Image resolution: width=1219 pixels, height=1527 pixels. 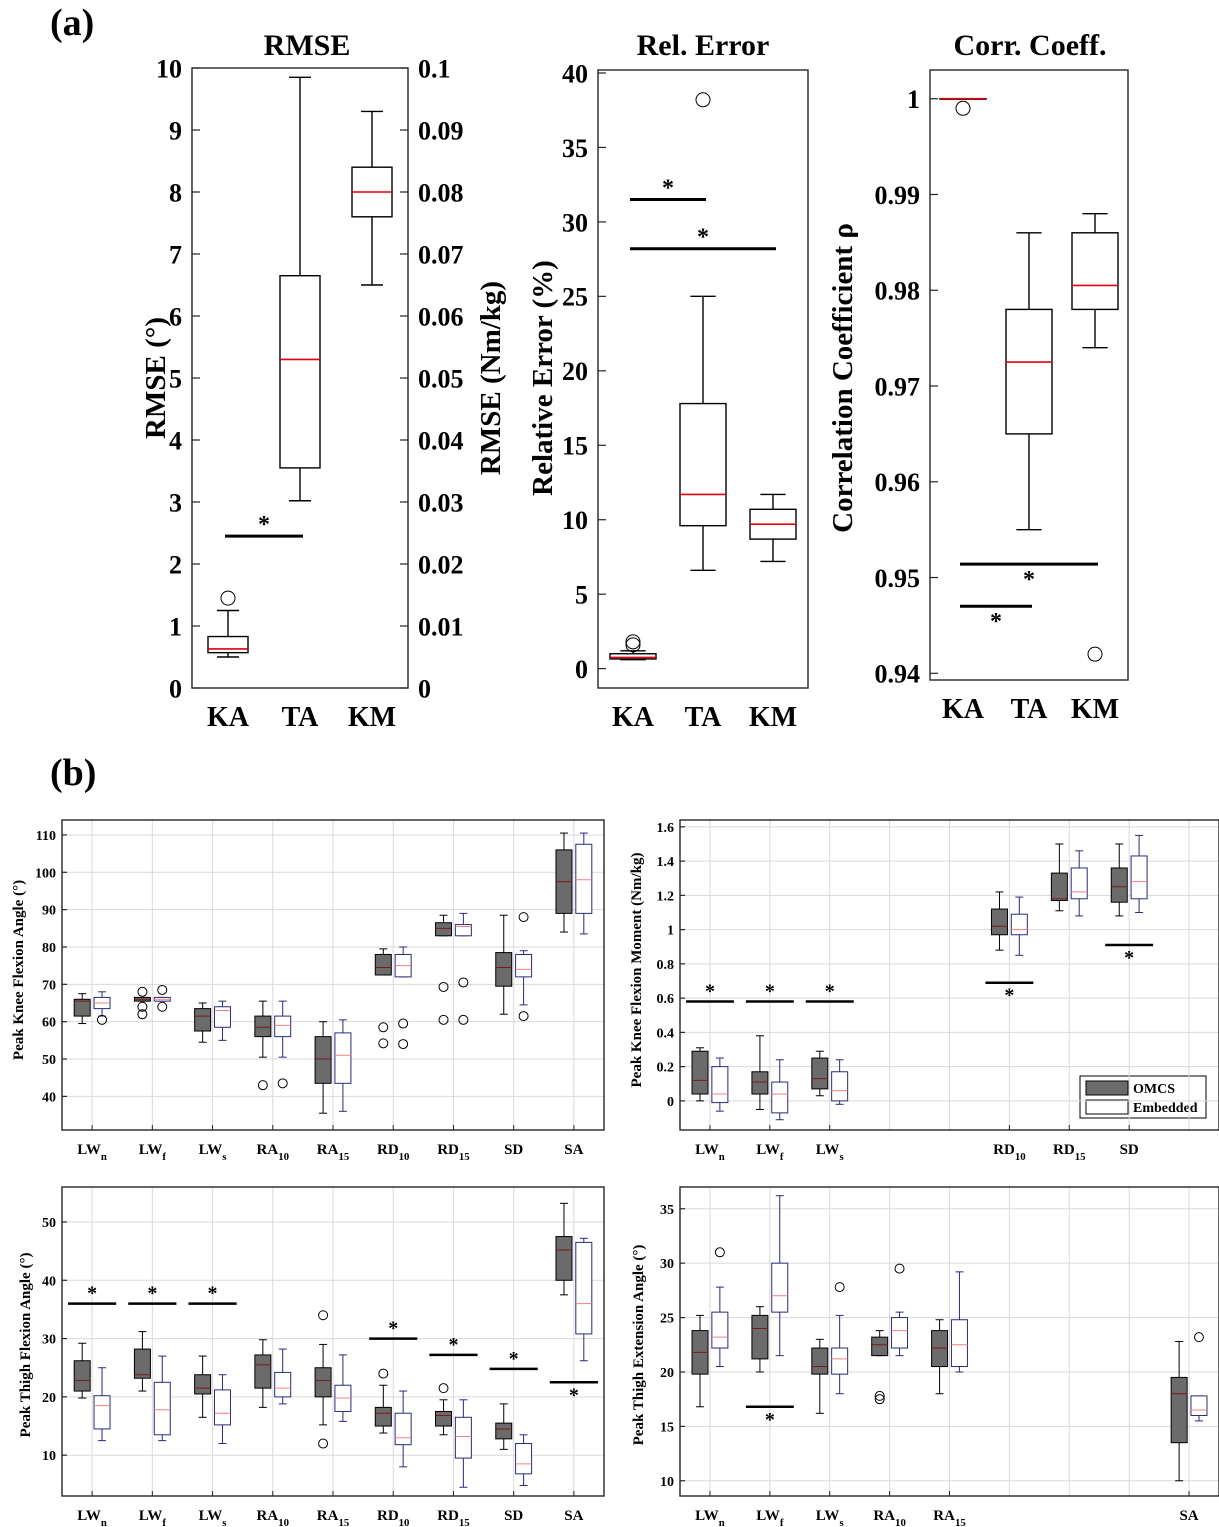 What do you see at coordinates (667, 1210) in the screenshot?
I see `y-tick-label: 35` at bounding box center [667, 1210].